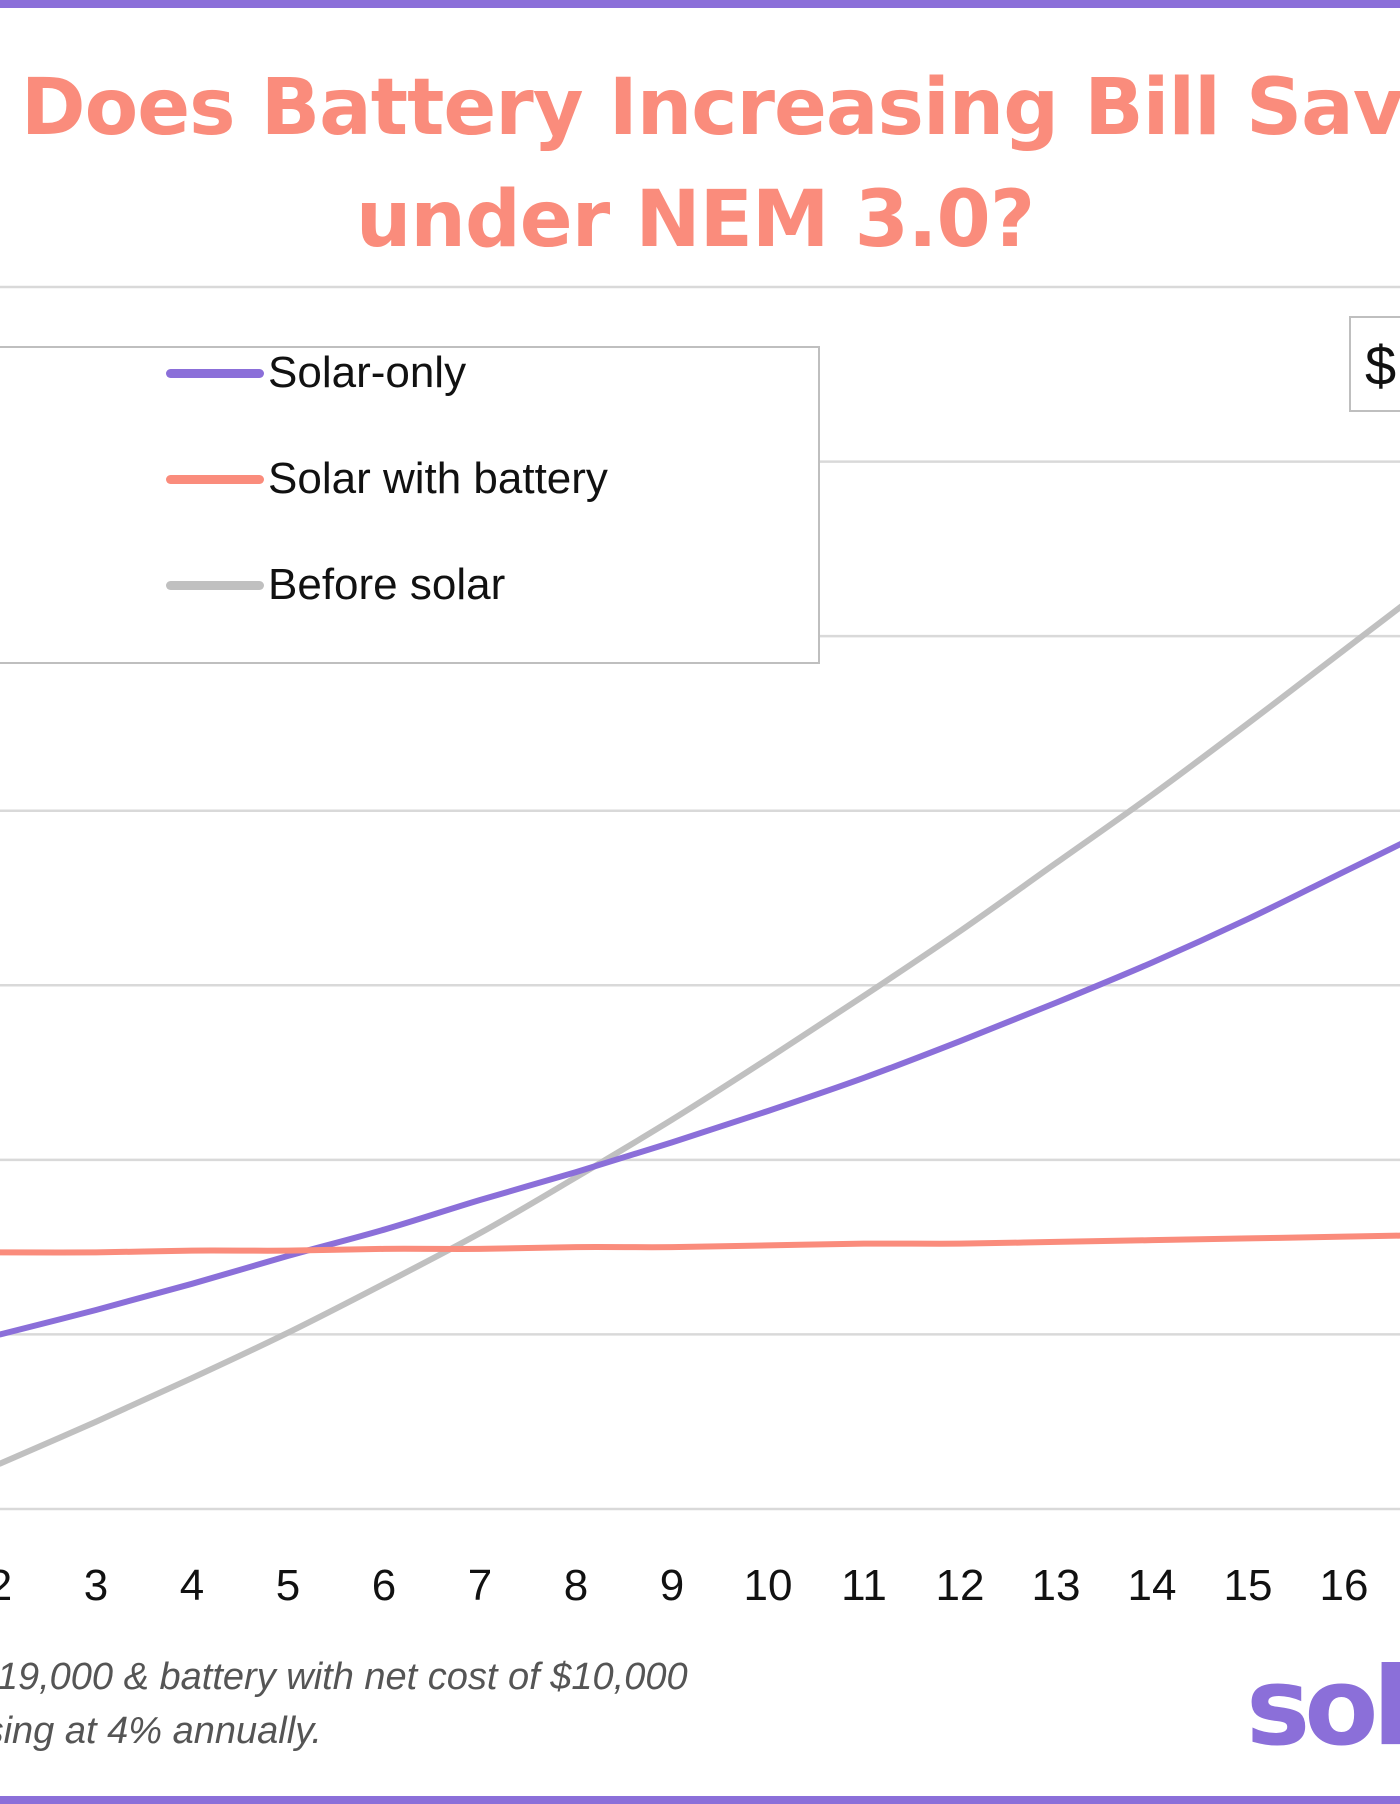 The image size is (1400, 1804). What do you see at coordinates (1374, 364) in the screenshot?
I see `value-callout-box: $` at bounding box center [1374, 364].